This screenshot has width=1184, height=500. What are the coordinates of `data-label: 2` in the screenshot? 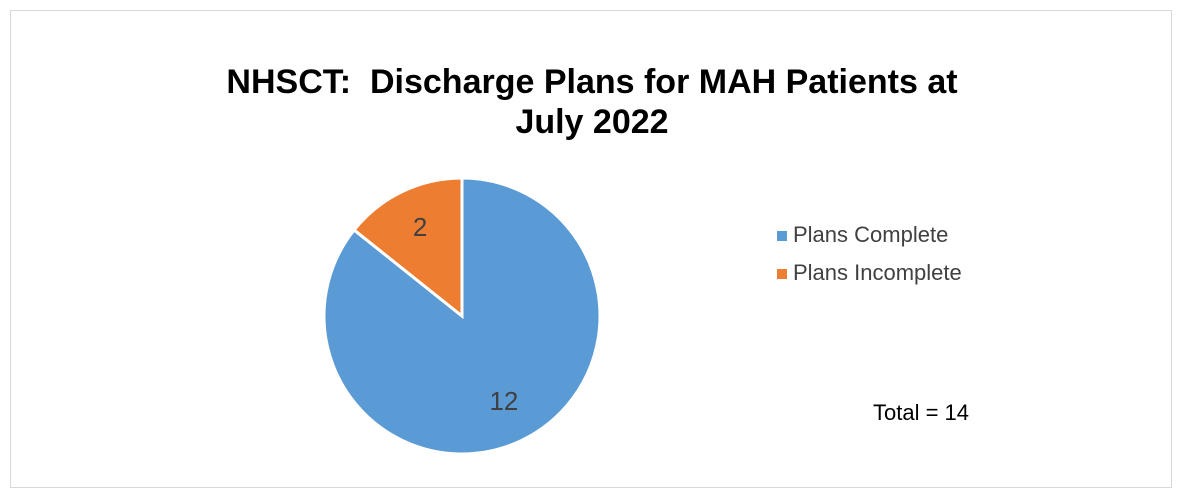 It's located at (420, 227).